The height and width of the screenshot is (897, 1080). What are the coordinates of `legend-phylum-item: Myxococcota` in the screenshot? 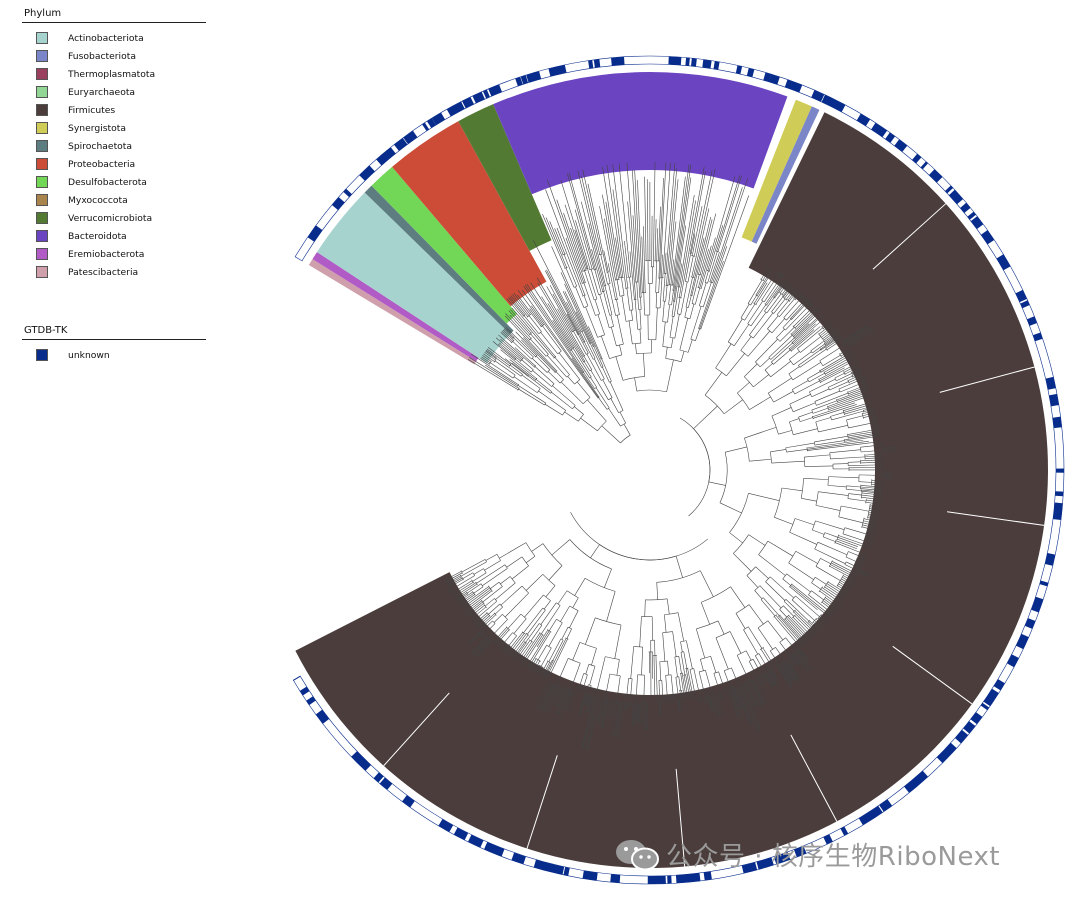 It's located at (114, 200).